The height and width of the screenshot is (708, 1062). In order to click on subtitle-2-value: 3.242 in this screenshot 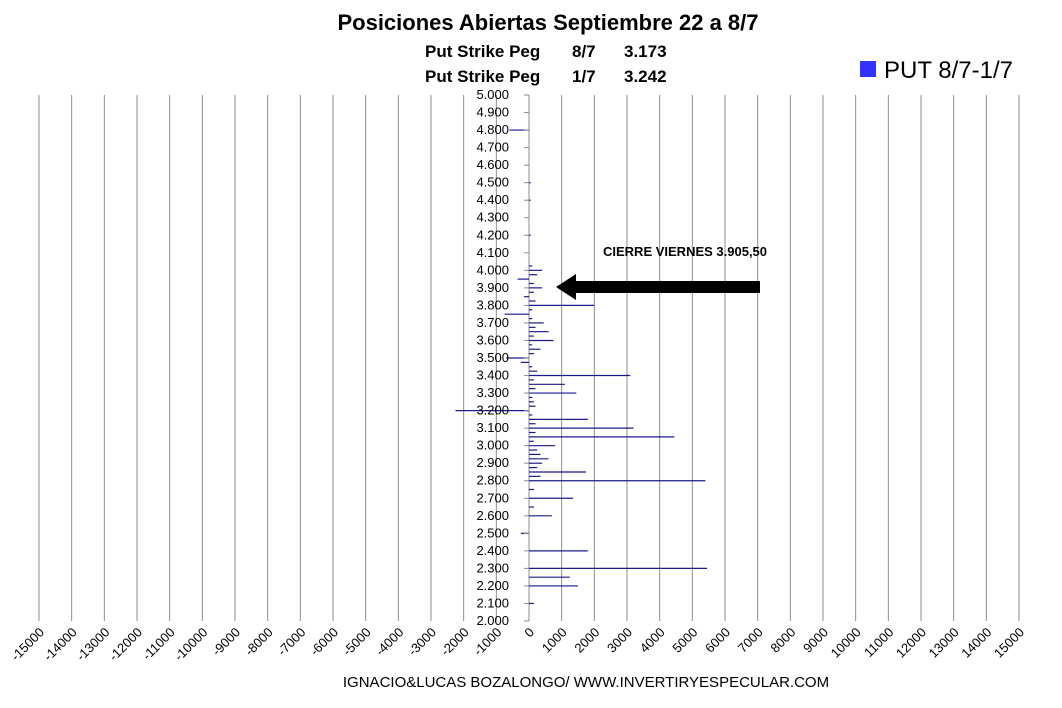, I will do `click(645, 76)`.